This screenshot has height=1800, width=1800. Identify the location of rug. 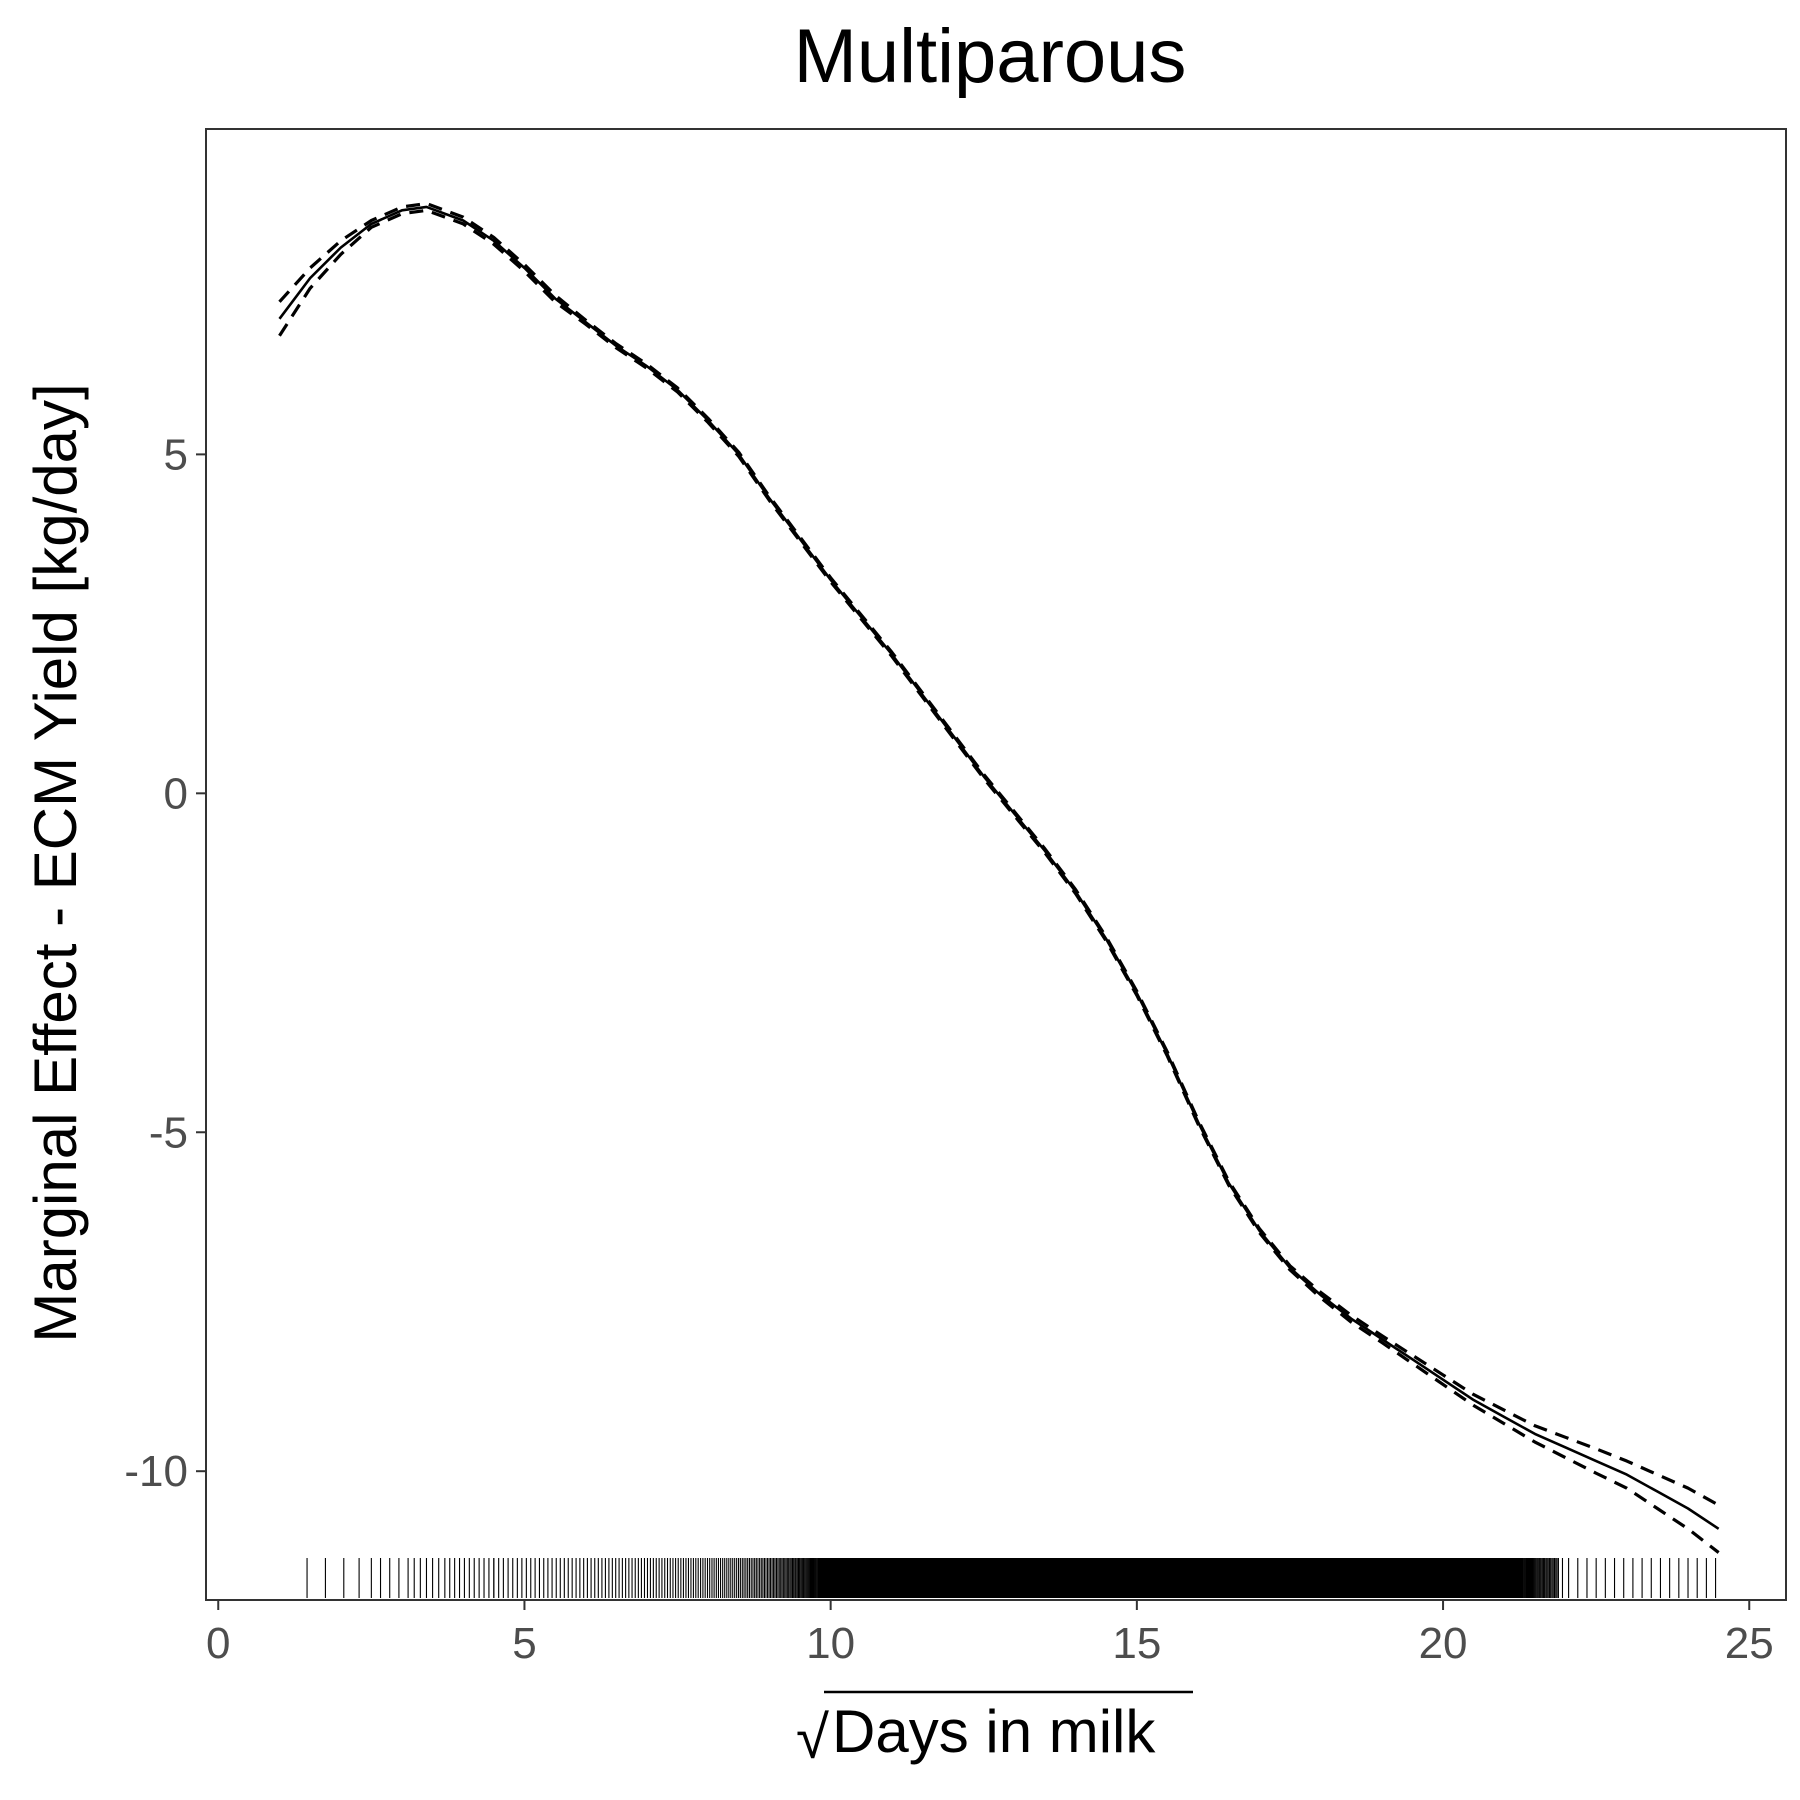
(1011, 1578).